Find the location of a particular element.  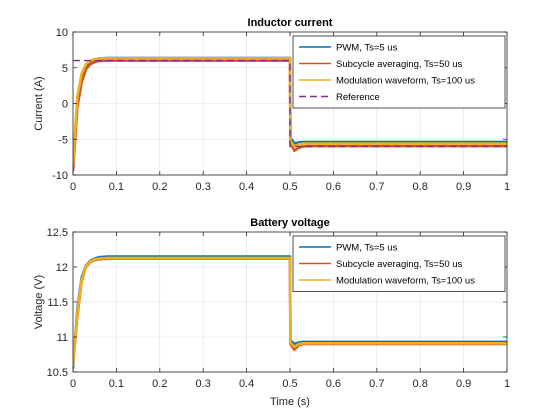

y-axis-label: Current (A) is located at coordinates (39, 103).